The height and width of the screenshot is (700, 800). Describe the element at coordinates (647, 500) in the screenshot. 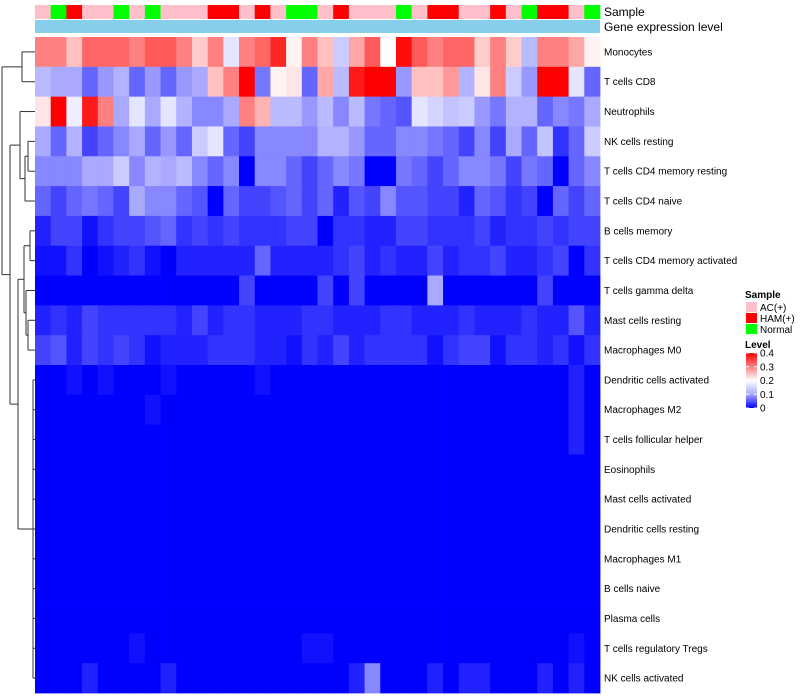

I see `row-label: Mast cells activated` at that location.